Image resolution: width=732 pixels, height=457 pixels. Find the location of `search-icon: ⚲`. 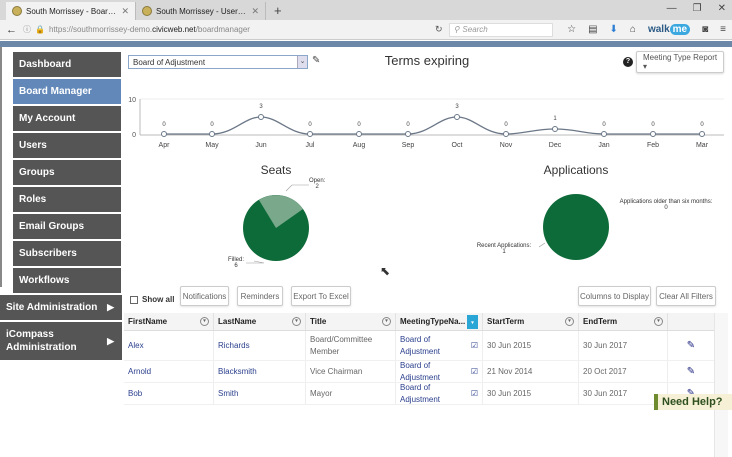

search-icon: ⚲ is located at coordinates (456, 29).